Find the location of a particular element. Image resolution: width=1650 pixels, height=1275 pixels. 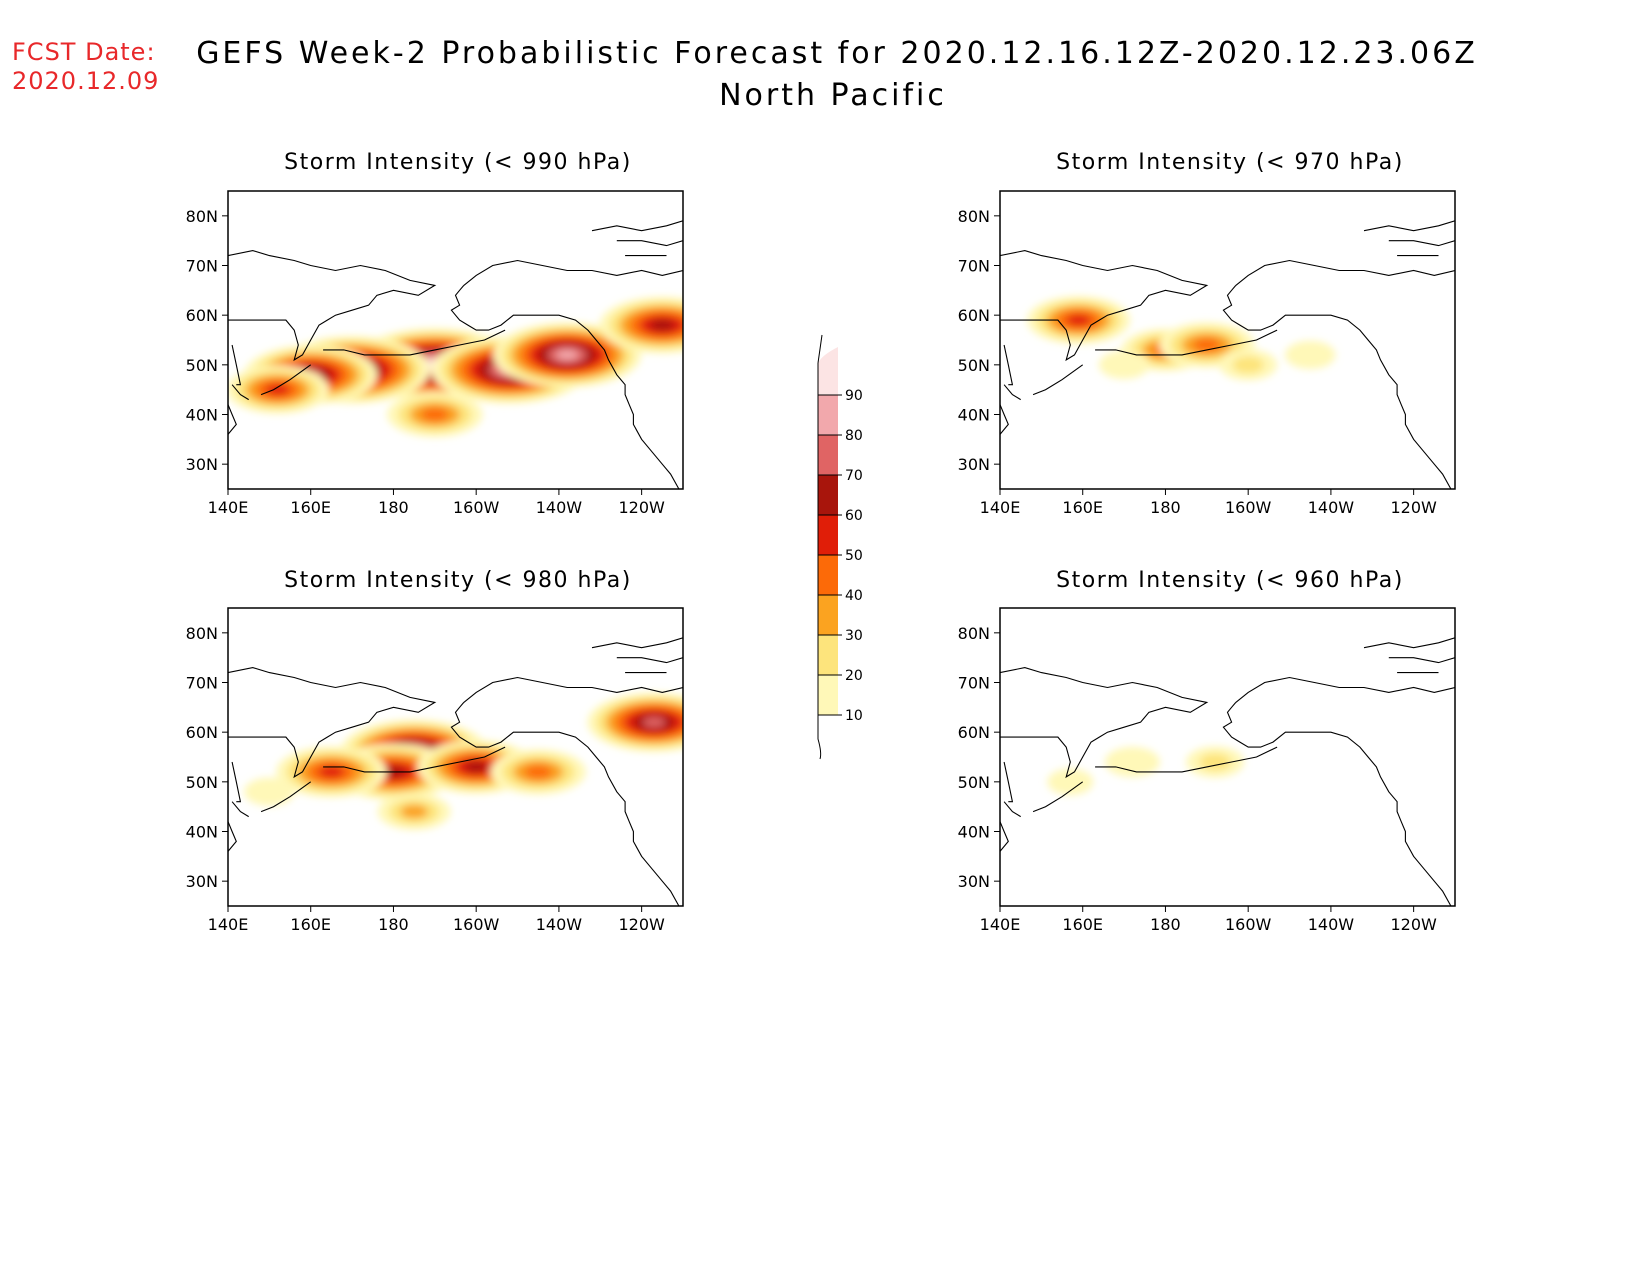

page-subtitle: North Pacific is located at coordinates (833, 95).